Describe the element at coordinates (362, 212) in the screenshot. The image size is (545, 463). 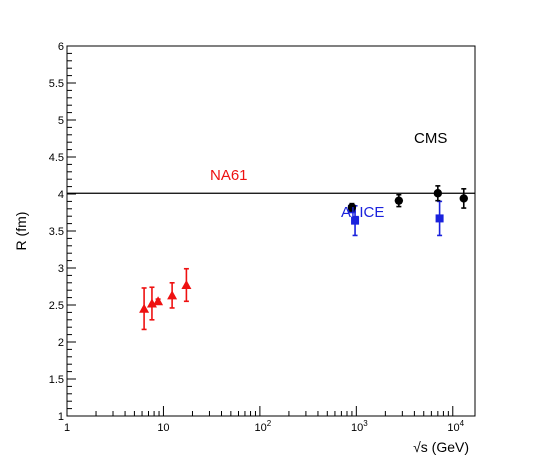
I see `series-label-alice: ALICE` at that location.